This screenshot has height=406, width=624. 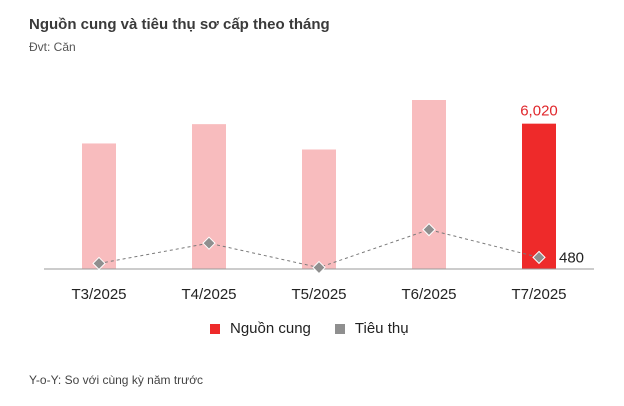 I want to click on chart-unit: Đvt: Căn, so click(x=52, y=47).